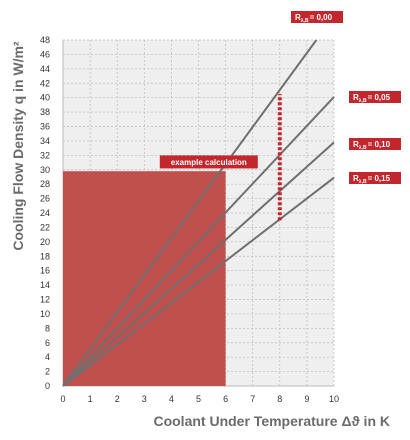 The width and height of the screenshot is (410, 440). What do you see at coordinates (45, 98) in the screenshot?
I see `y-tick-label: 40` at bounding box center [45, 98].